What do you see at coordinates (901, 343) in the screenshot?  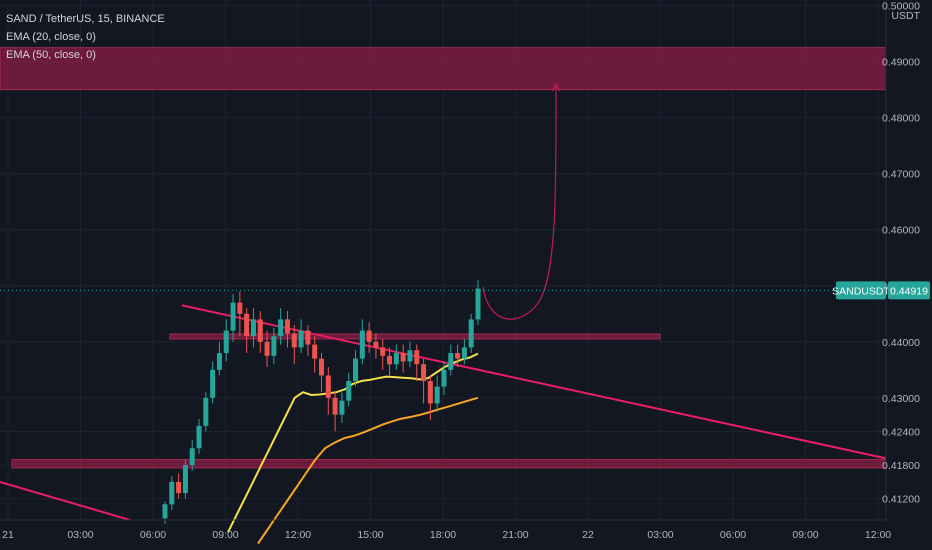 I see `price-tick-label: 0.44000` at bounding box center [901, 343].